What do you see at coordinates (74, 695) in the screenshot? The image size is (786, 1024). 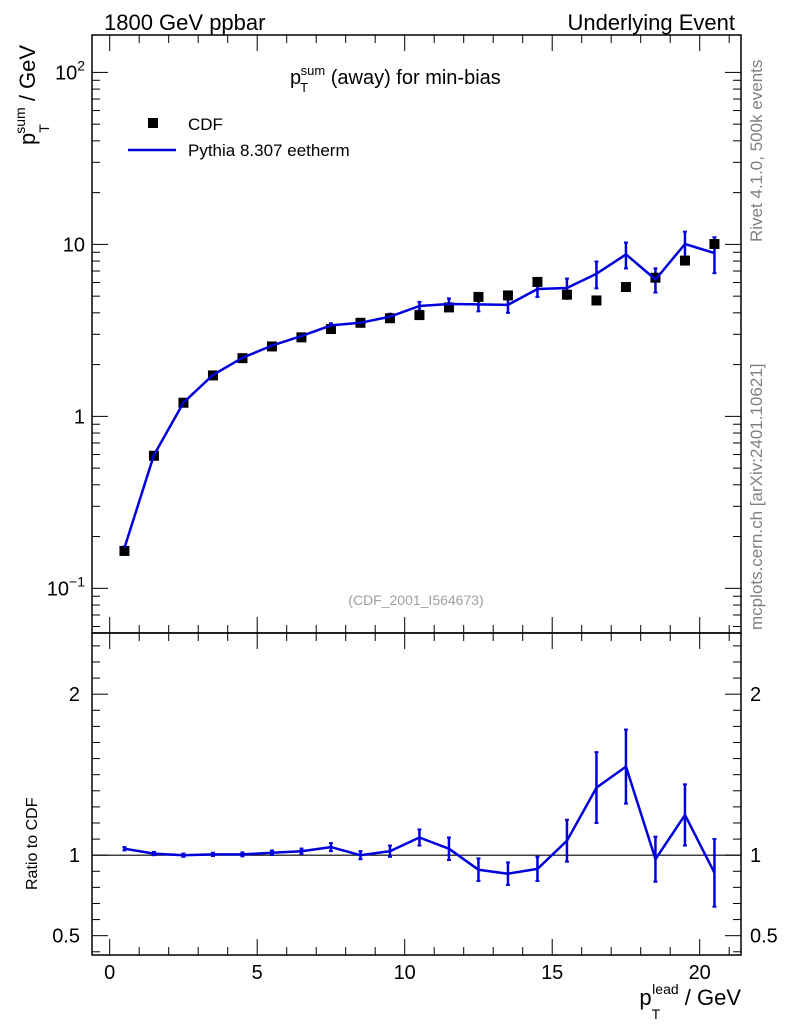 I see `ratio-y-tick-label-left: 2` at bounding box center [74, 695].